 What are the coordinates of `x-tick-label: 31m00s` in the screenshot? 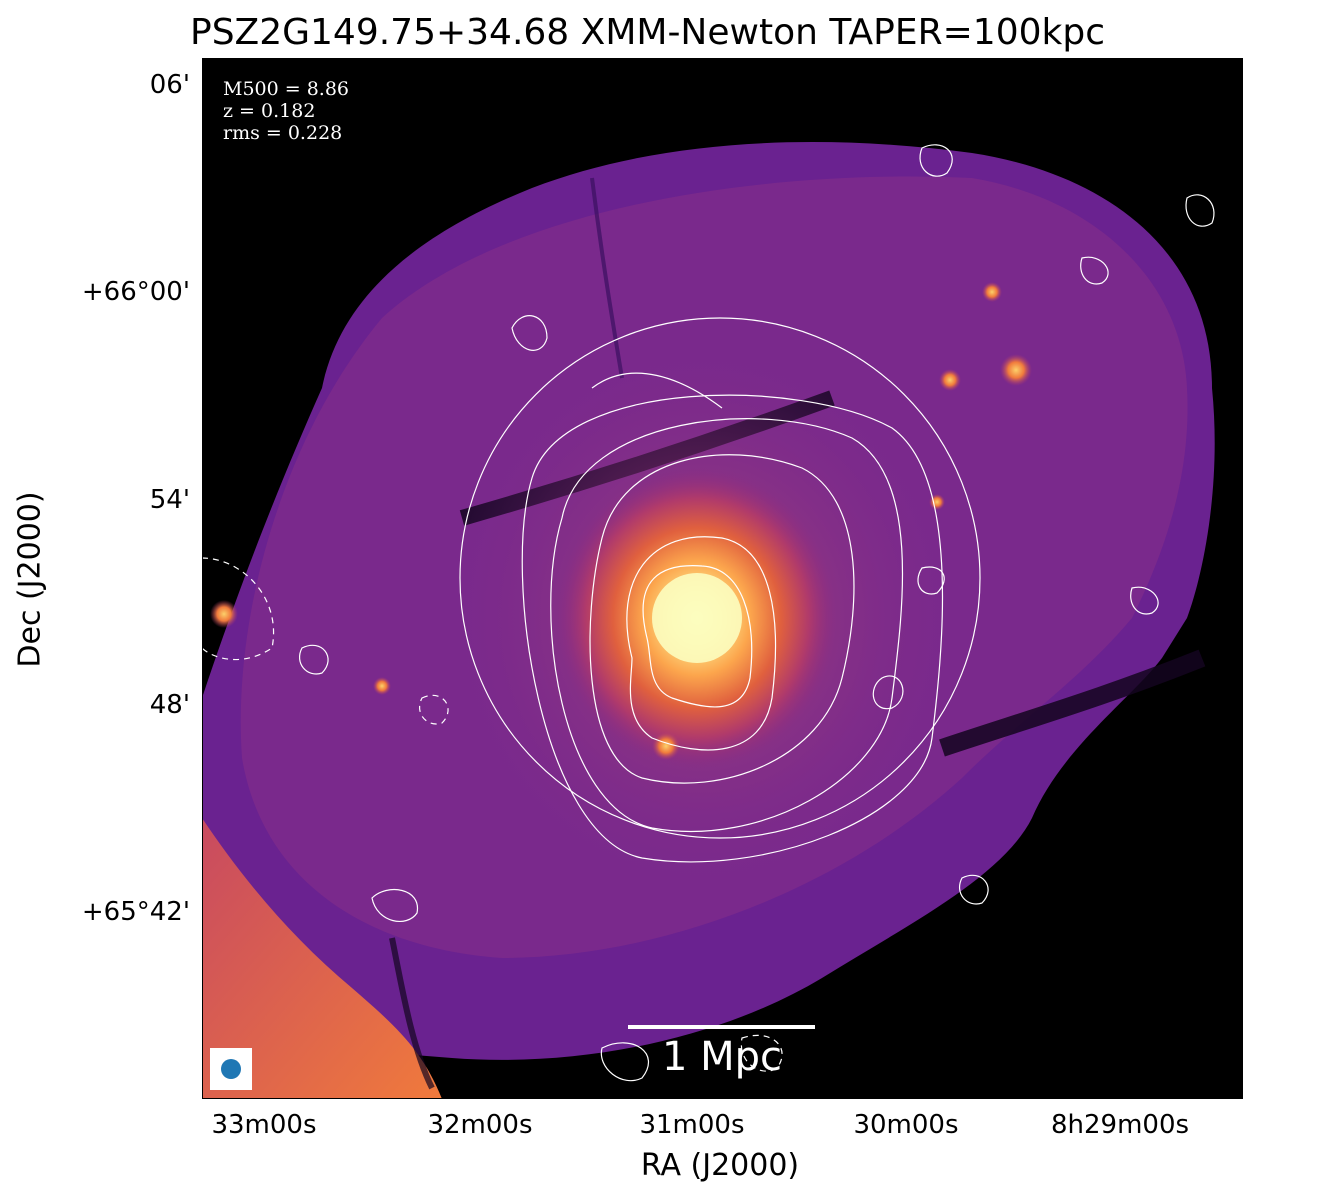 It's located at (692, 1125).